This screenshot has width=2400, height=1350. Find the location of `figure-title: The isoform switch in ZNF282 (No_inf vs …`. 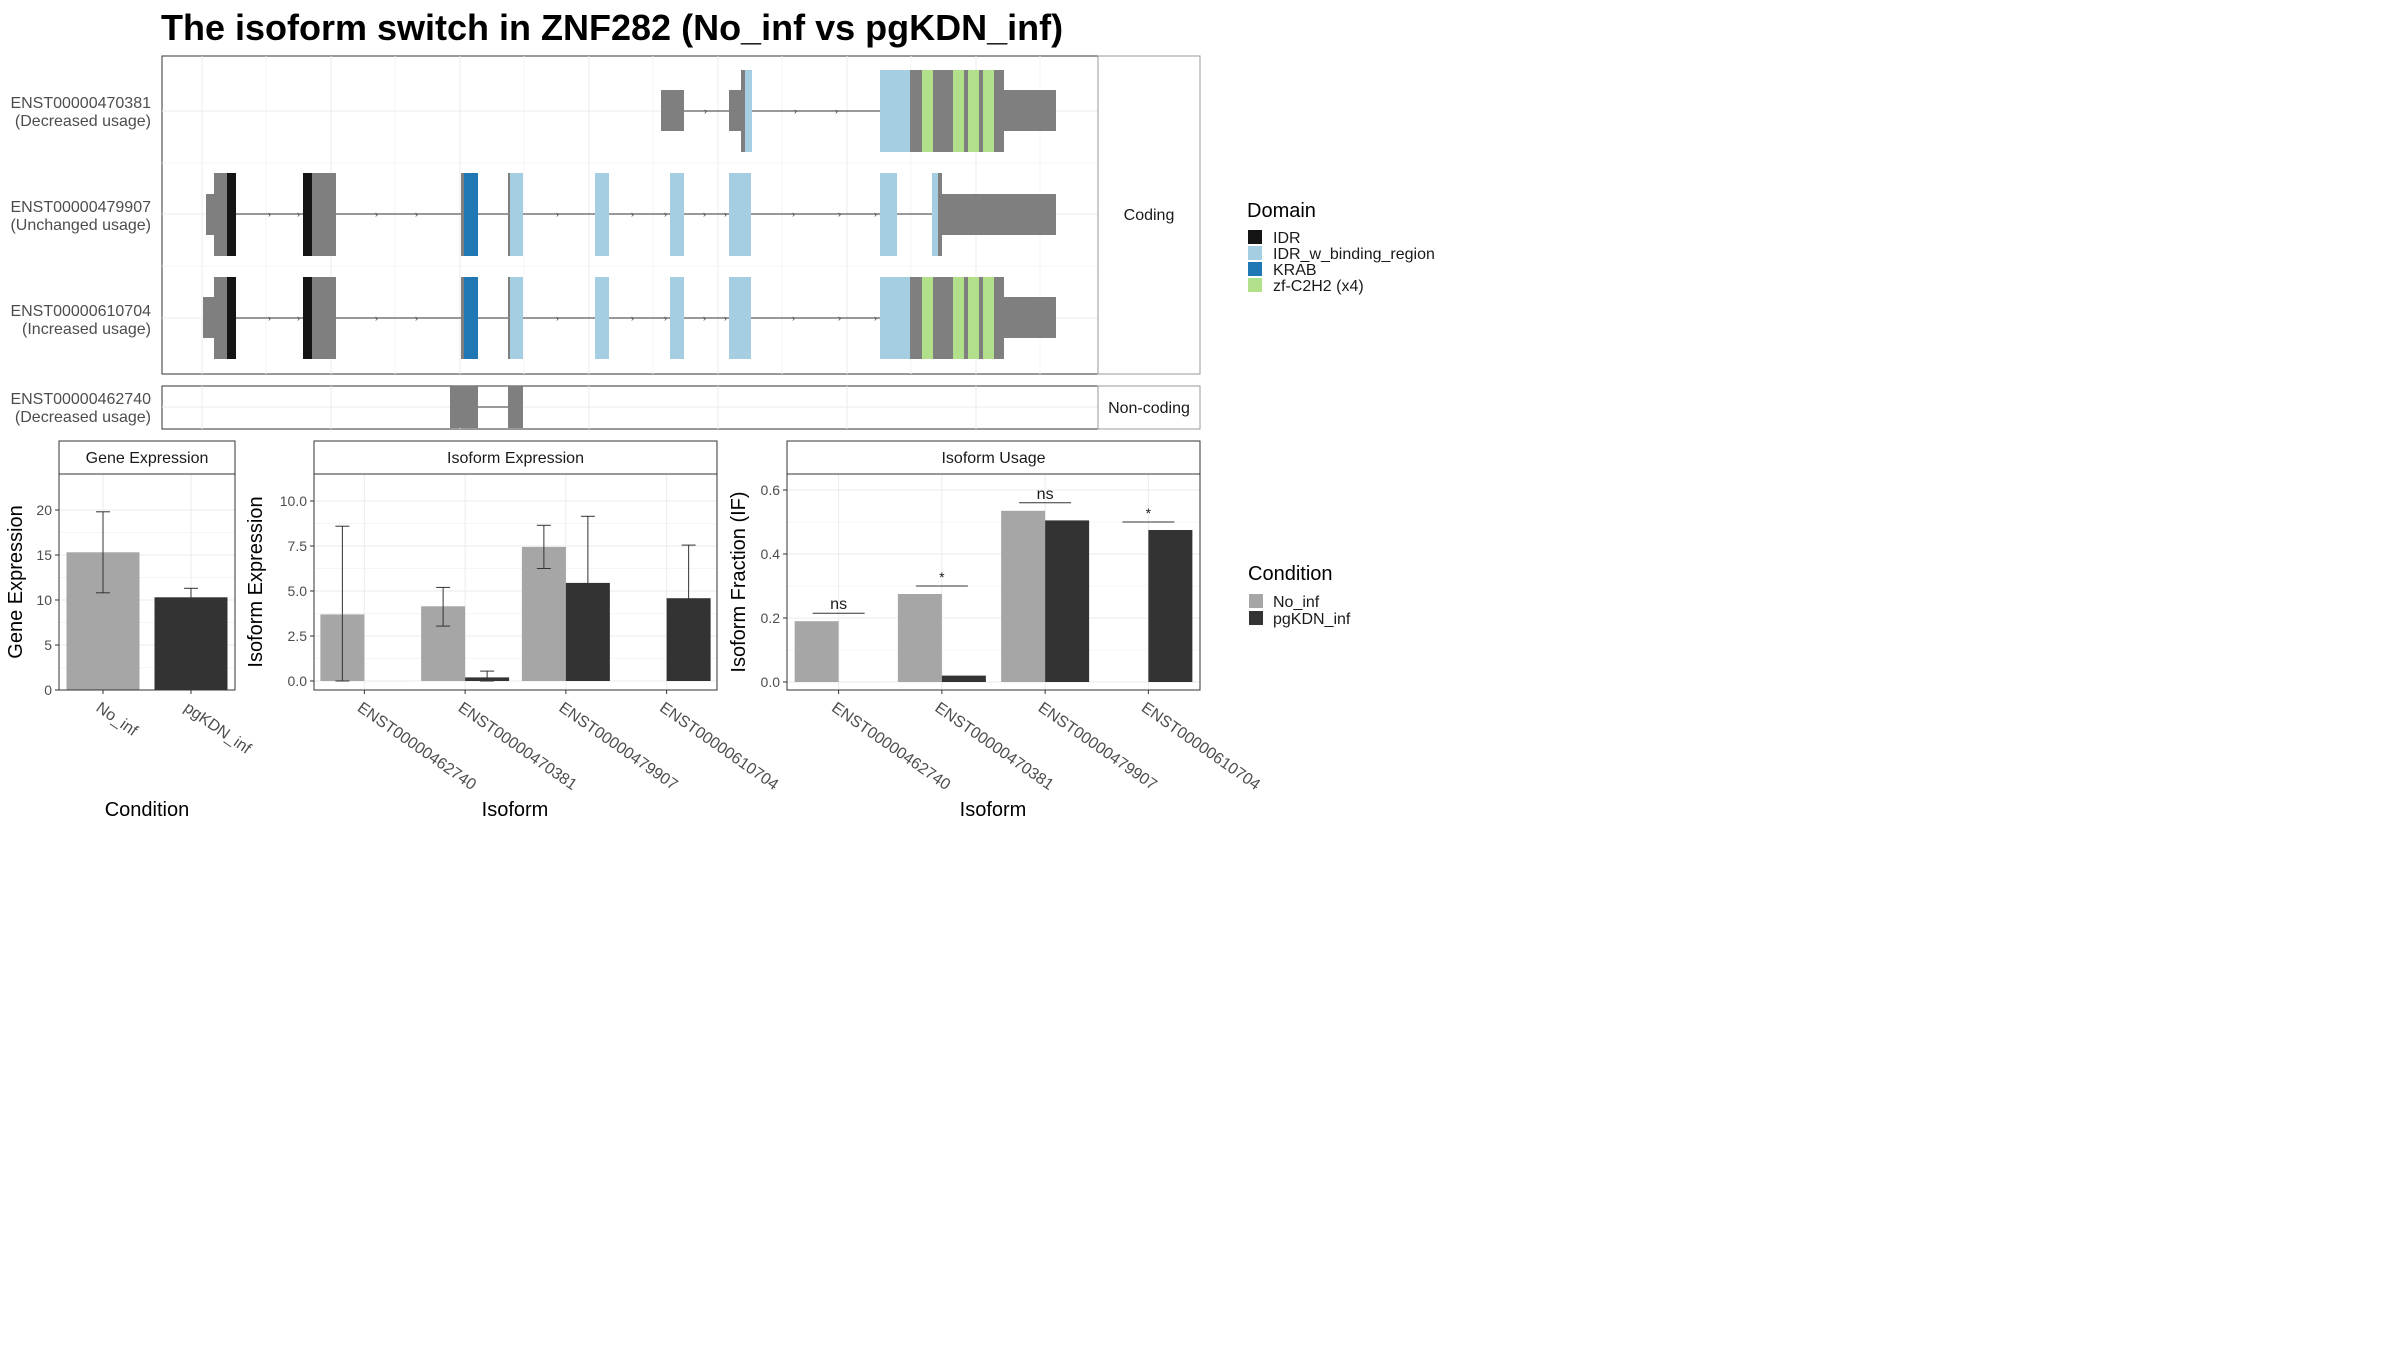

figure-title: The isoform switch in ZNF282 (No_inf vs … is located at coordinates (612, 27).